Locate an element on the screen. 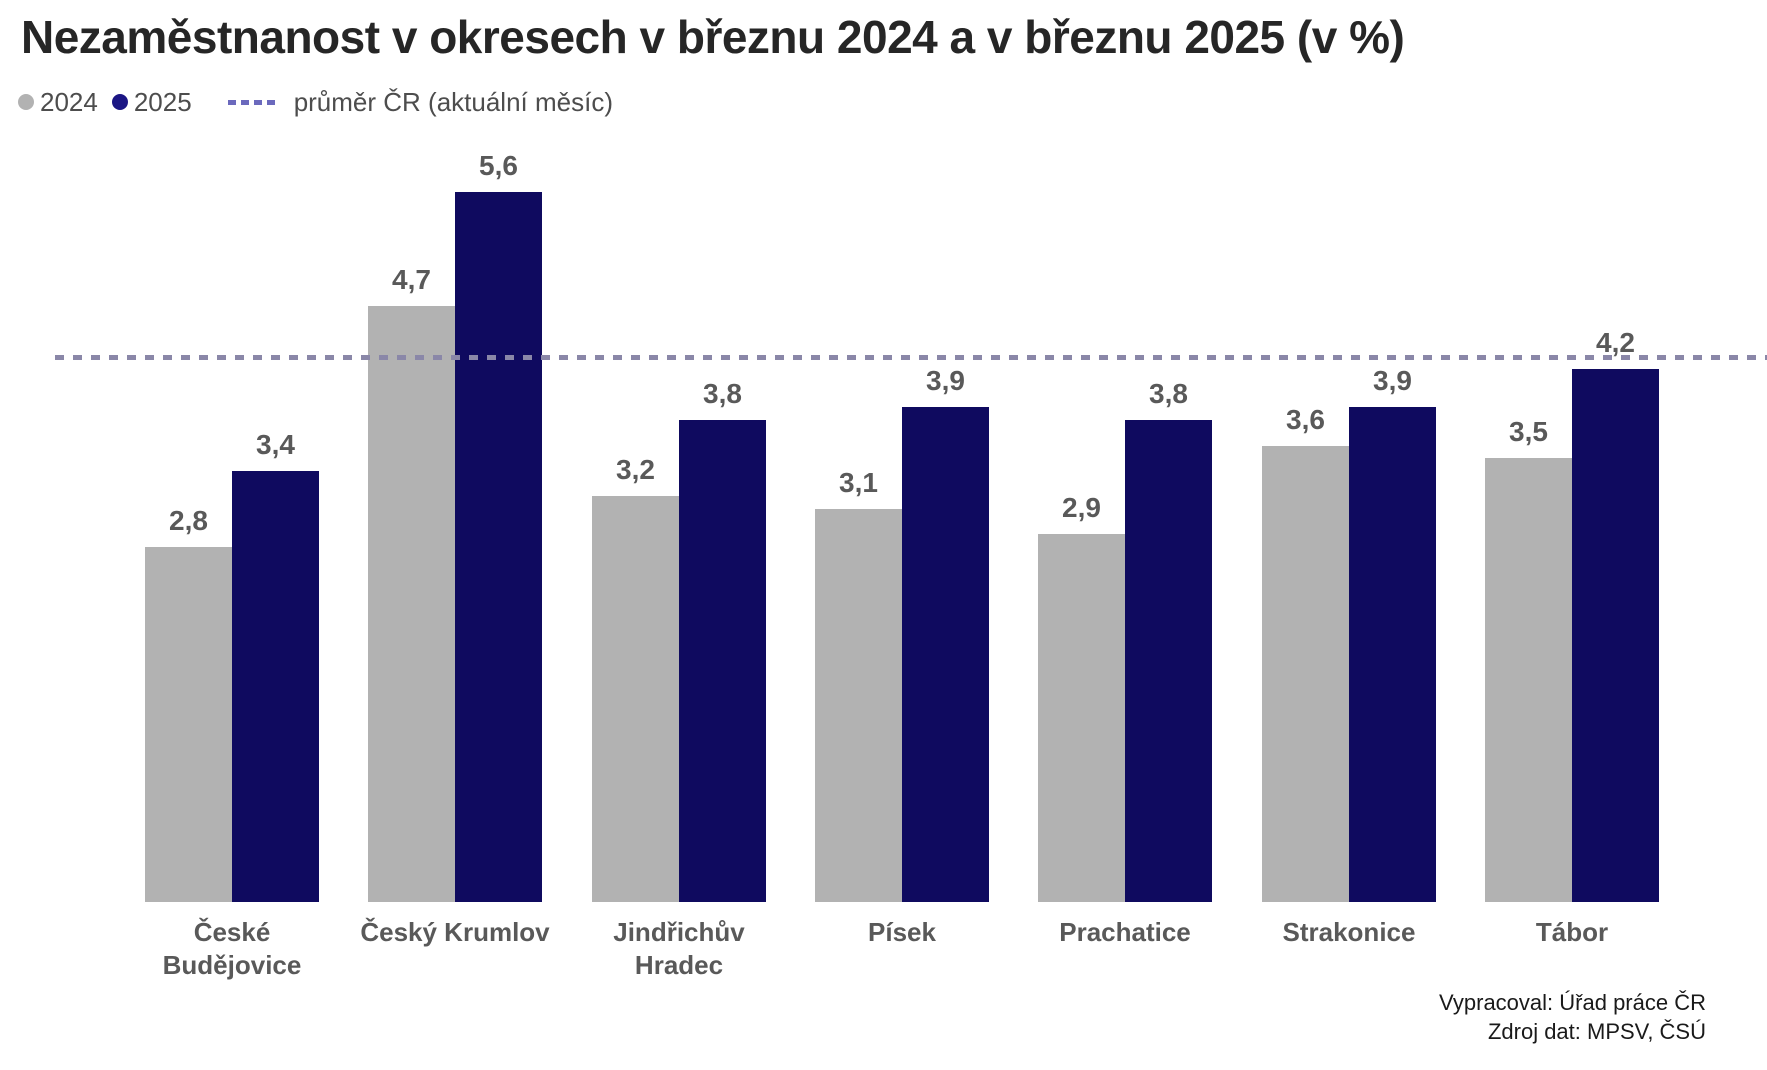 The height and width of the screenshot is (1070, 1767). legend-item-average: průměr ČR (aktuální měsíc) is located at coordinates (409, 102).